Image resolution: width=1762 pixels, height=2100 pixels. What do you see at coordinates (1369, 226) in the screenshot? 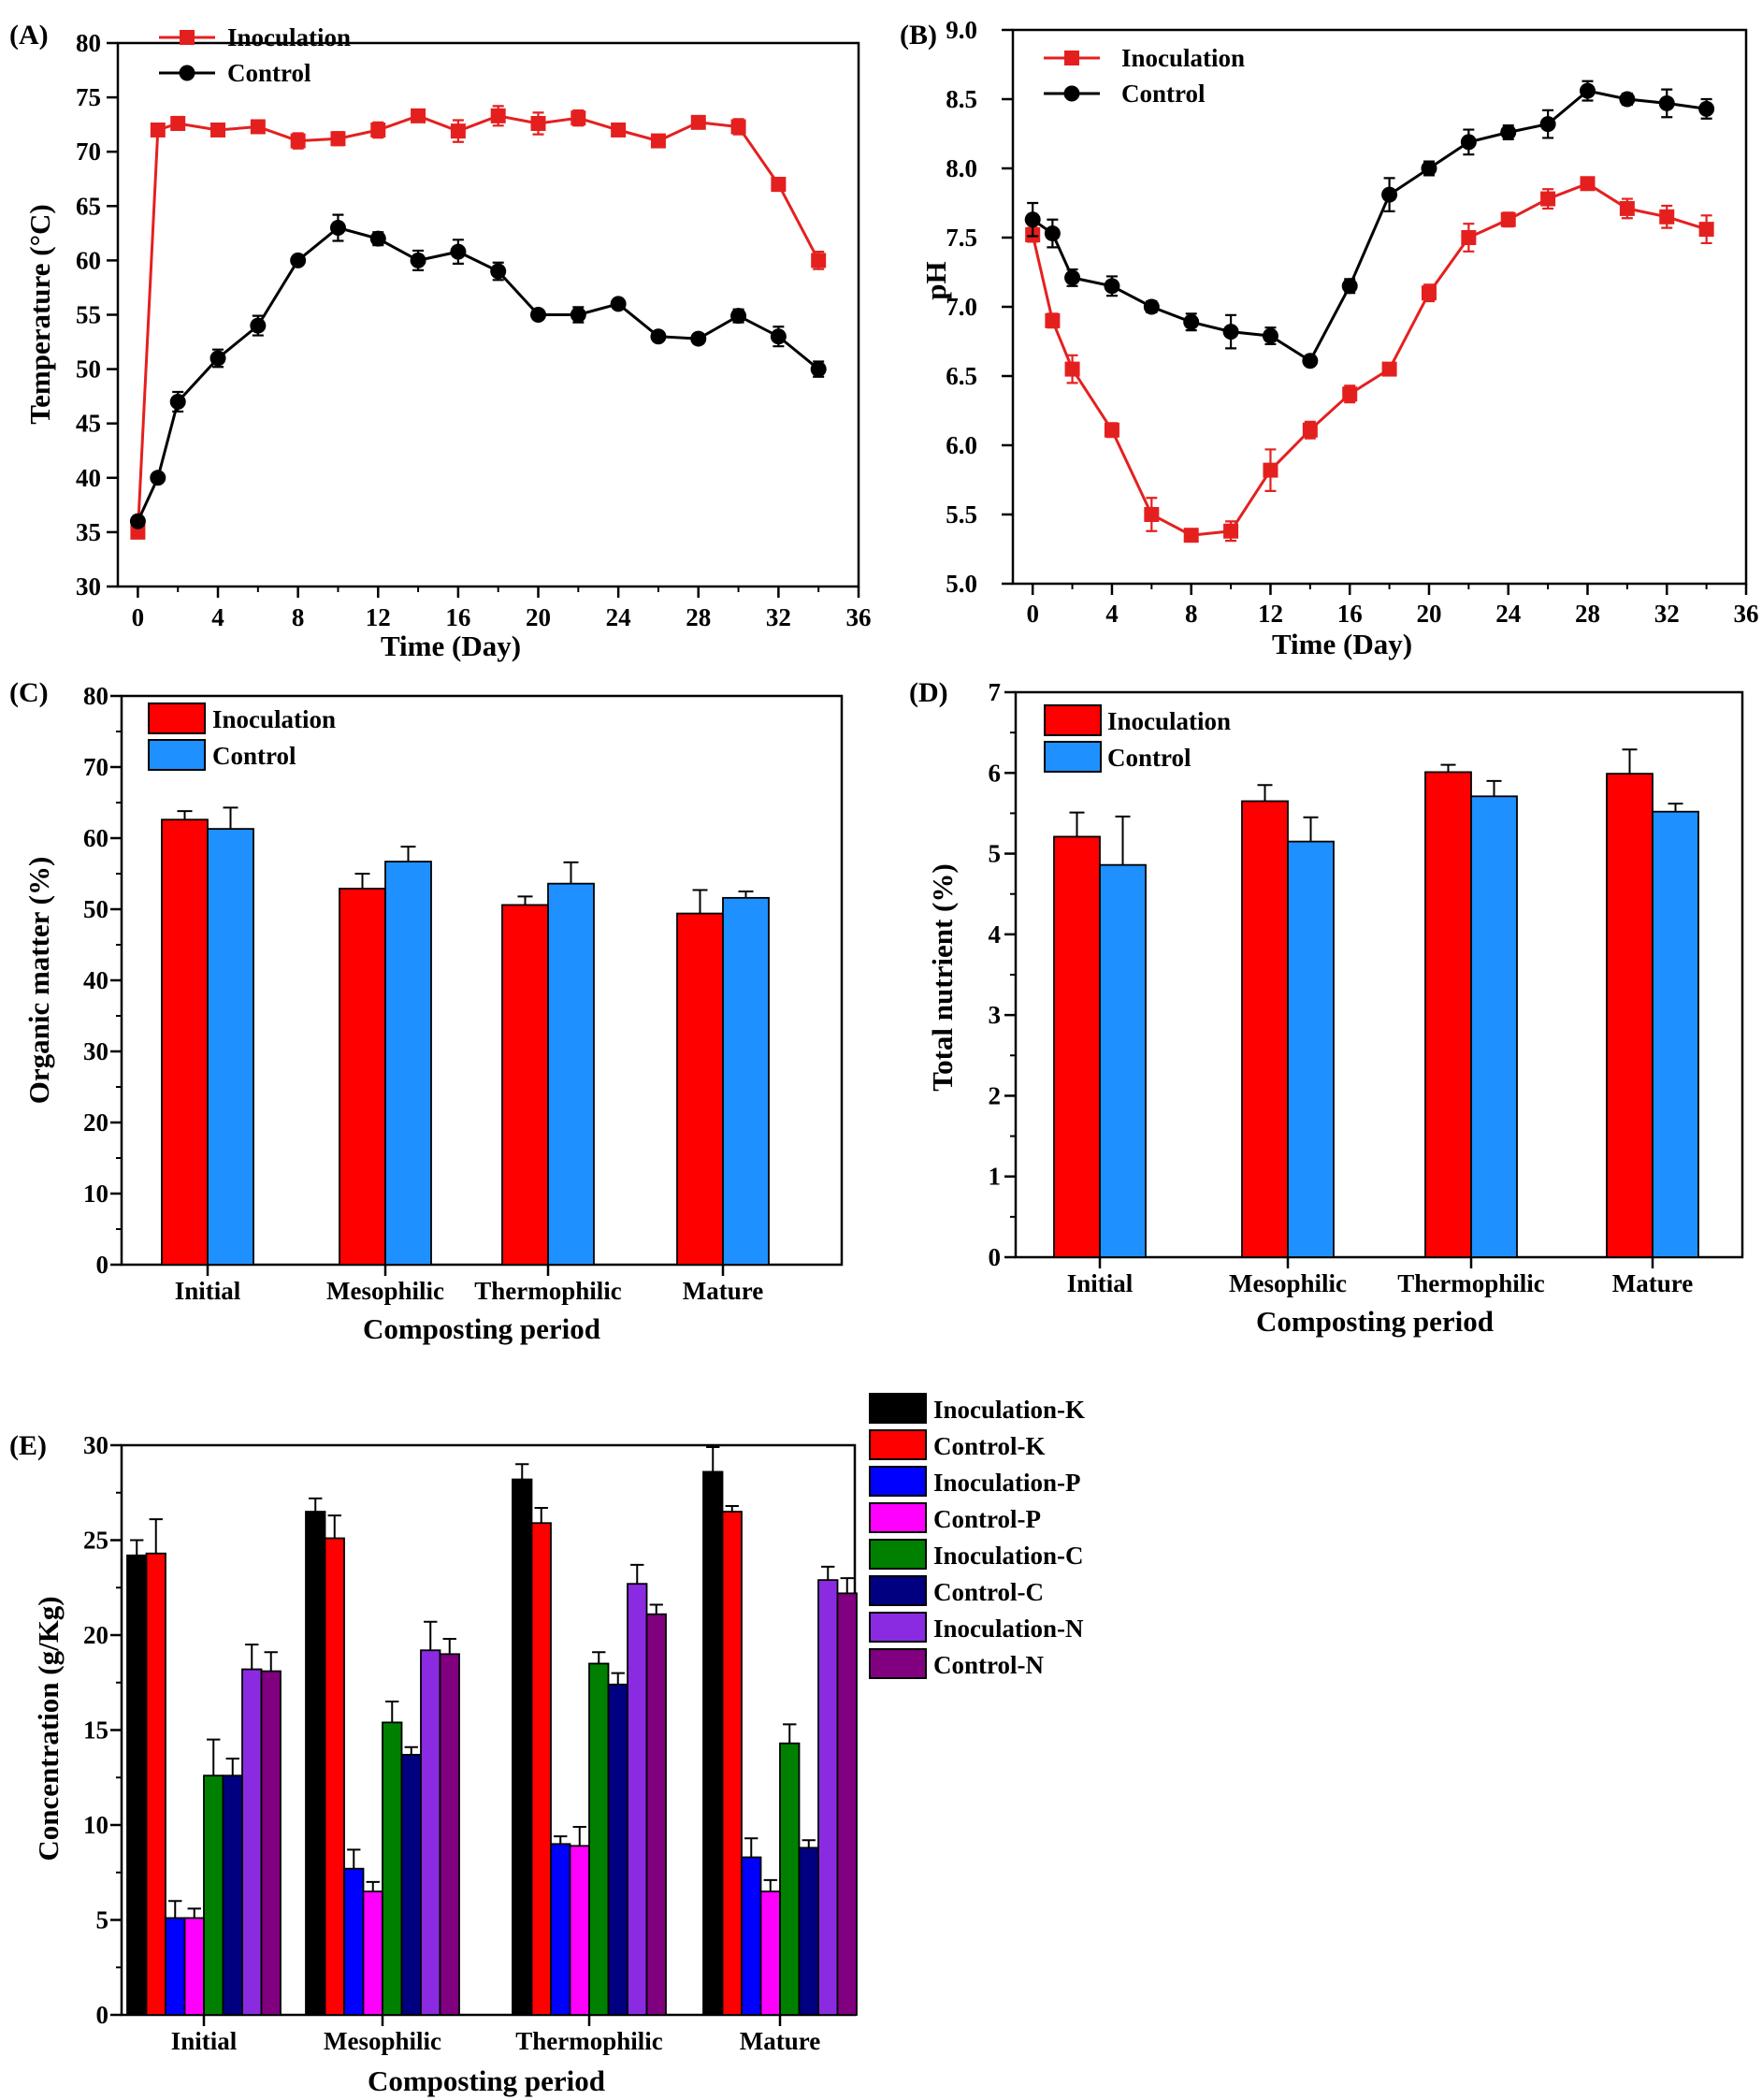
I see `panel-b-series-control-line` at bounding box center [1369, 226].